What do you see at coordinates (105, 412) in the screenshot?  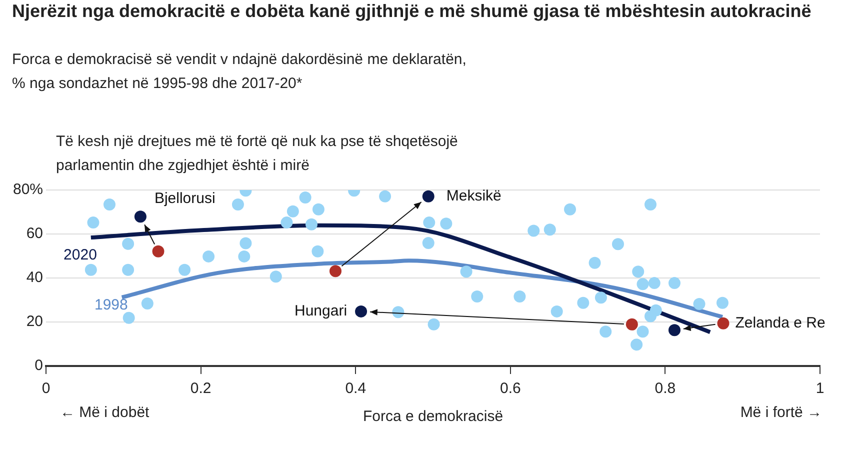 I see `text: ← Më i dobët` at bounding box center [105, 412].